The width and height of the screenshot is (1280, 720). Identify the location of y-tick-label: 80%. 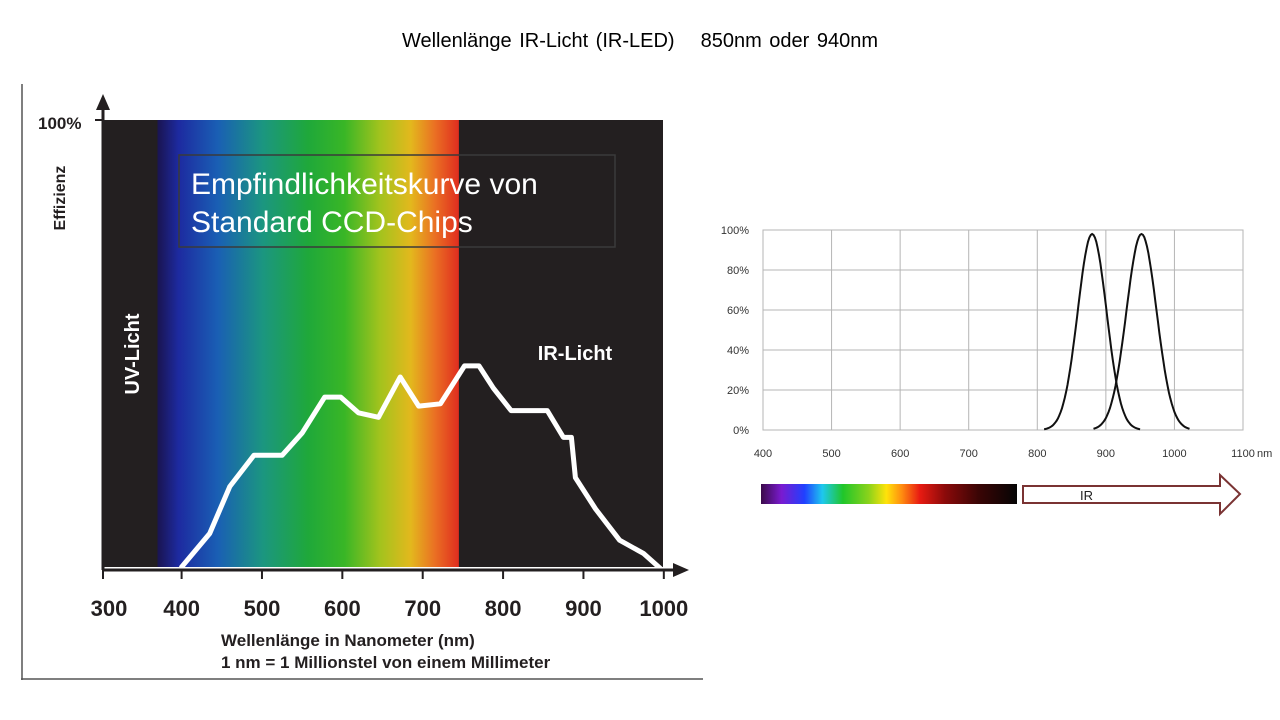
(738, 271).